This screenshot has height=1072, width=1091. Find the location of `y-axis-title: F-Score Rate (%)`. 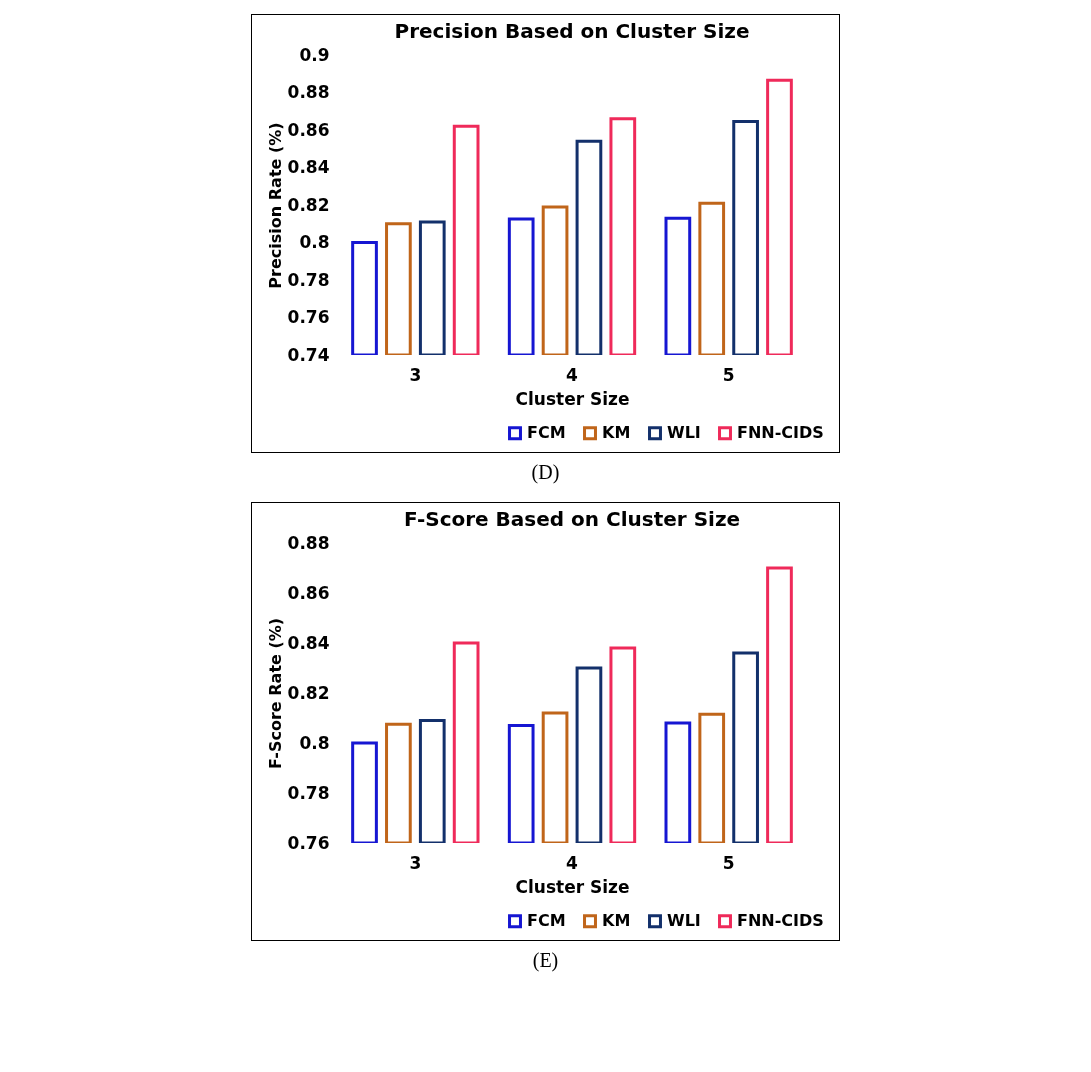

y-axis-title: F-Score Rate (%) is located at coordinates (275, 693).